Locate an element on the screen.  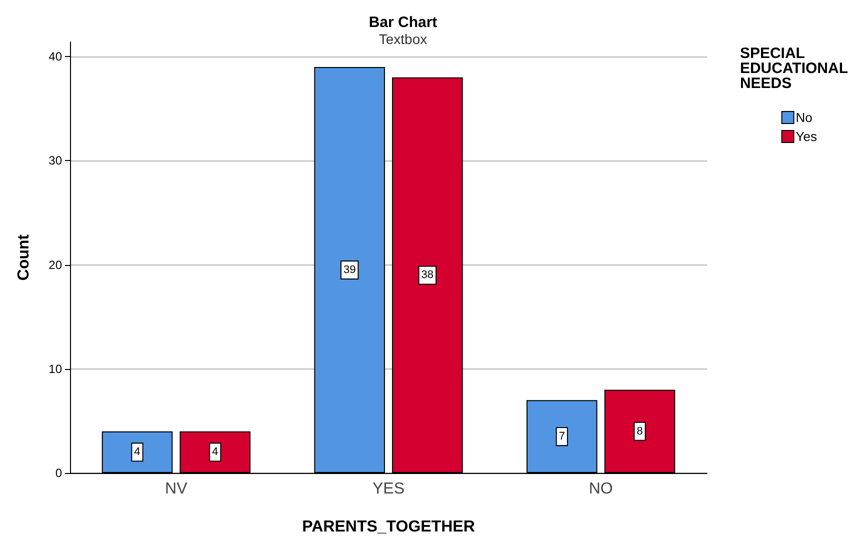
legend-label: No is located at coordinates (804, 117).